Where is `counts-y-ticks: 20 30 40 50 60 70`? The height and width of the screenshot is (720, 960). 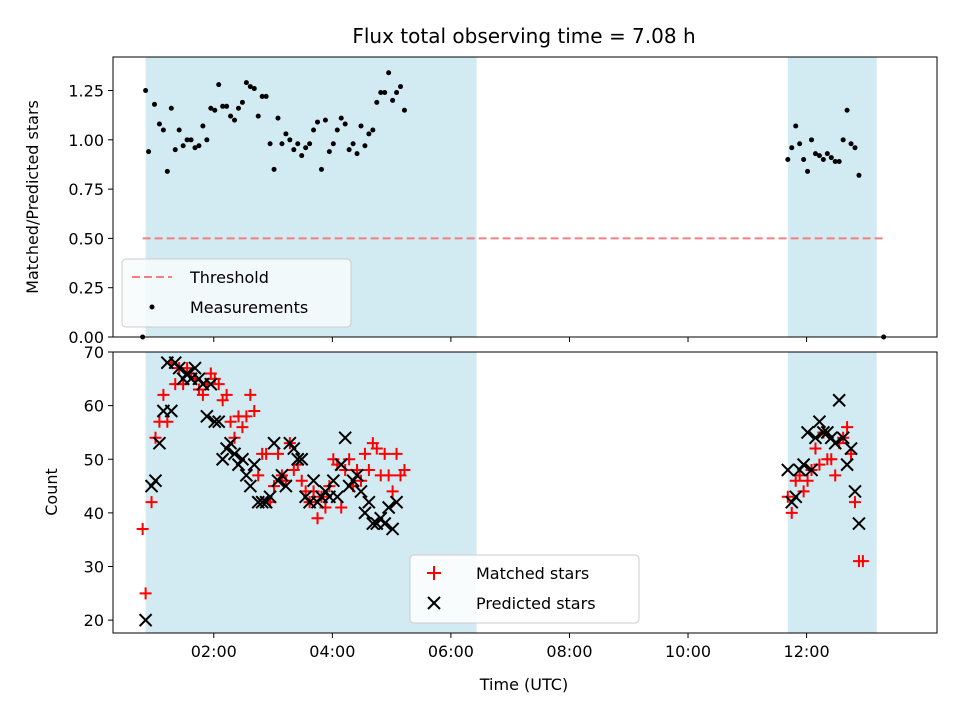 counts-y-ticks: 20 30 40 50 60 70 is located at coordinates (98, 486).